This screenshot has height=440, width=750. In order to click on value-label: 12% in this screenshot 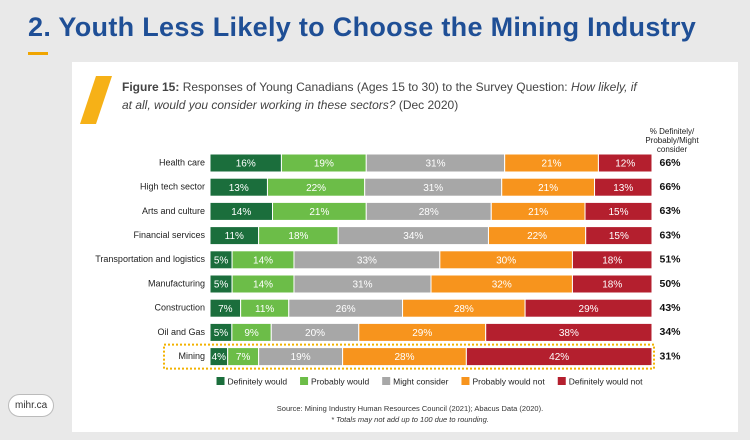, I will do `click(625, 164)`.